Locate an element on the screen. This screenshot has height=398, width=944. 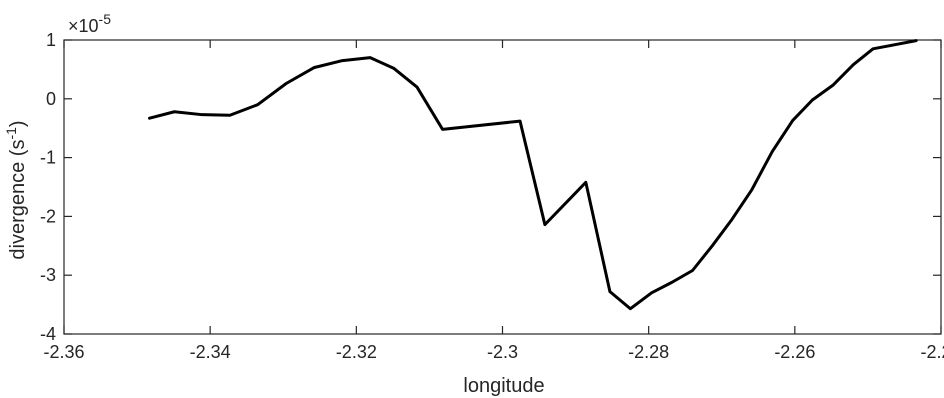
y-scale-exponent: -5 is located at coordinates (105, 19).